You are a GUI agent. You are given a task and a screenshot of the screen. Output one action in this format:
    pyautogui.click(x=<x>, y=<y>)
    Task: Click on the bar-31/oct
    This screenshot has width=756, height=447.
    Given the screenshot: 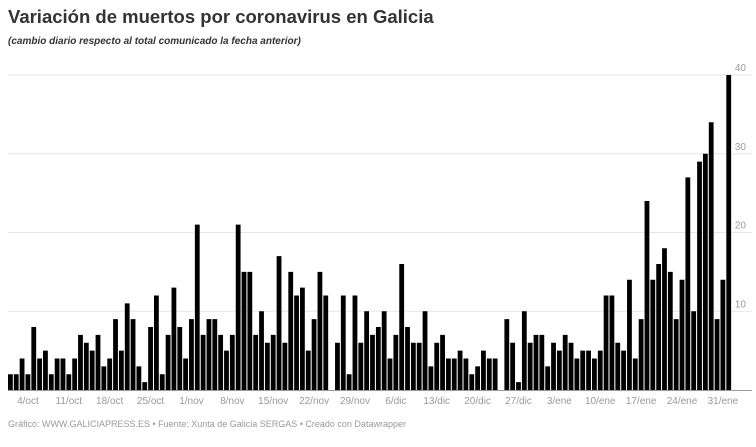 What is the action you would take?
    pyautogui.click(x=185, y=374)
    